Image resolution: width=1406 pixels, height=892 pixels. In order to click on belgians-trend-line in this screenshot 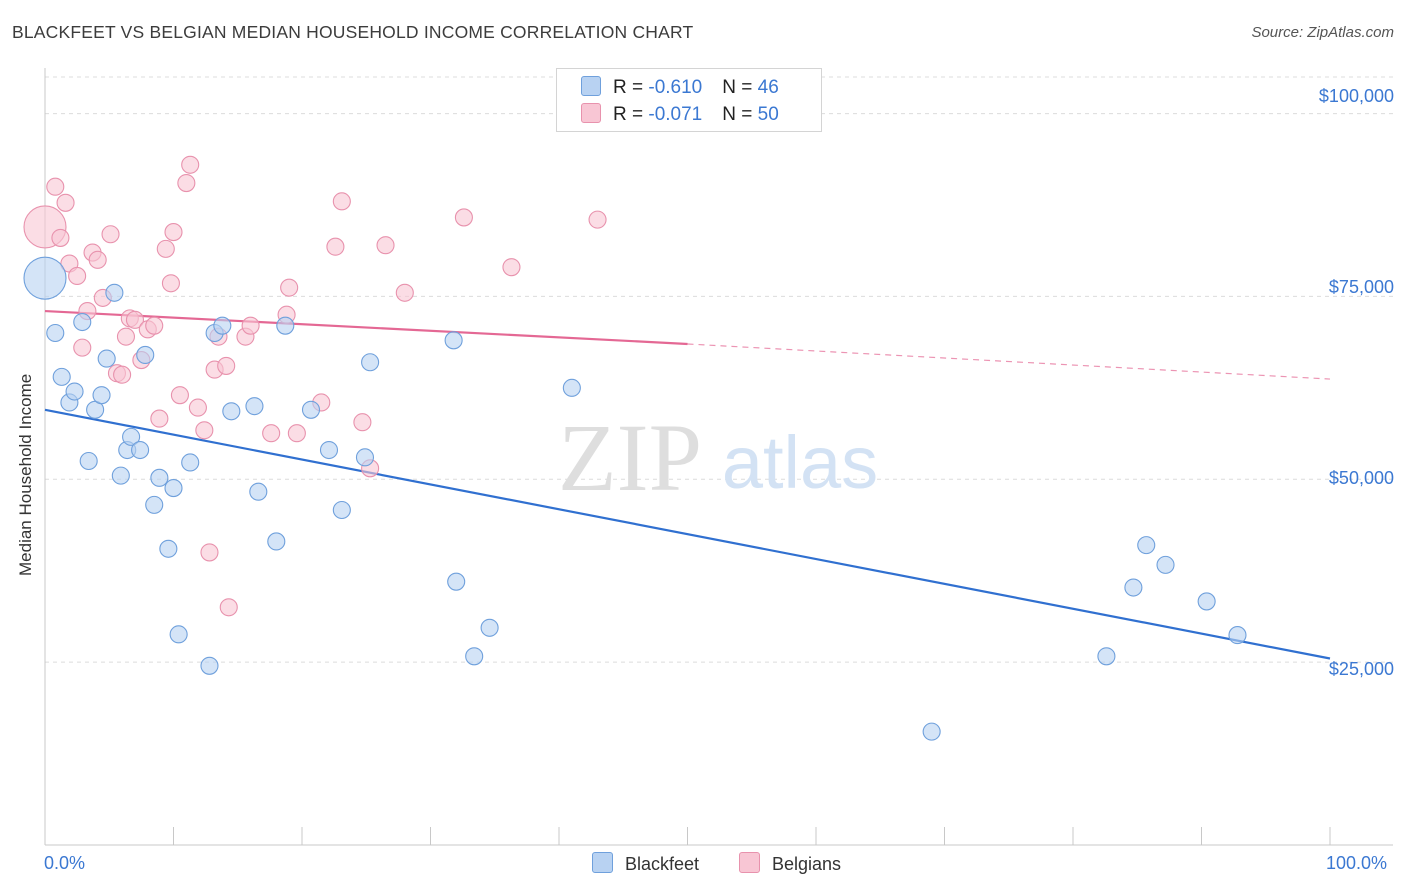, I will do `click(366, 327)`.